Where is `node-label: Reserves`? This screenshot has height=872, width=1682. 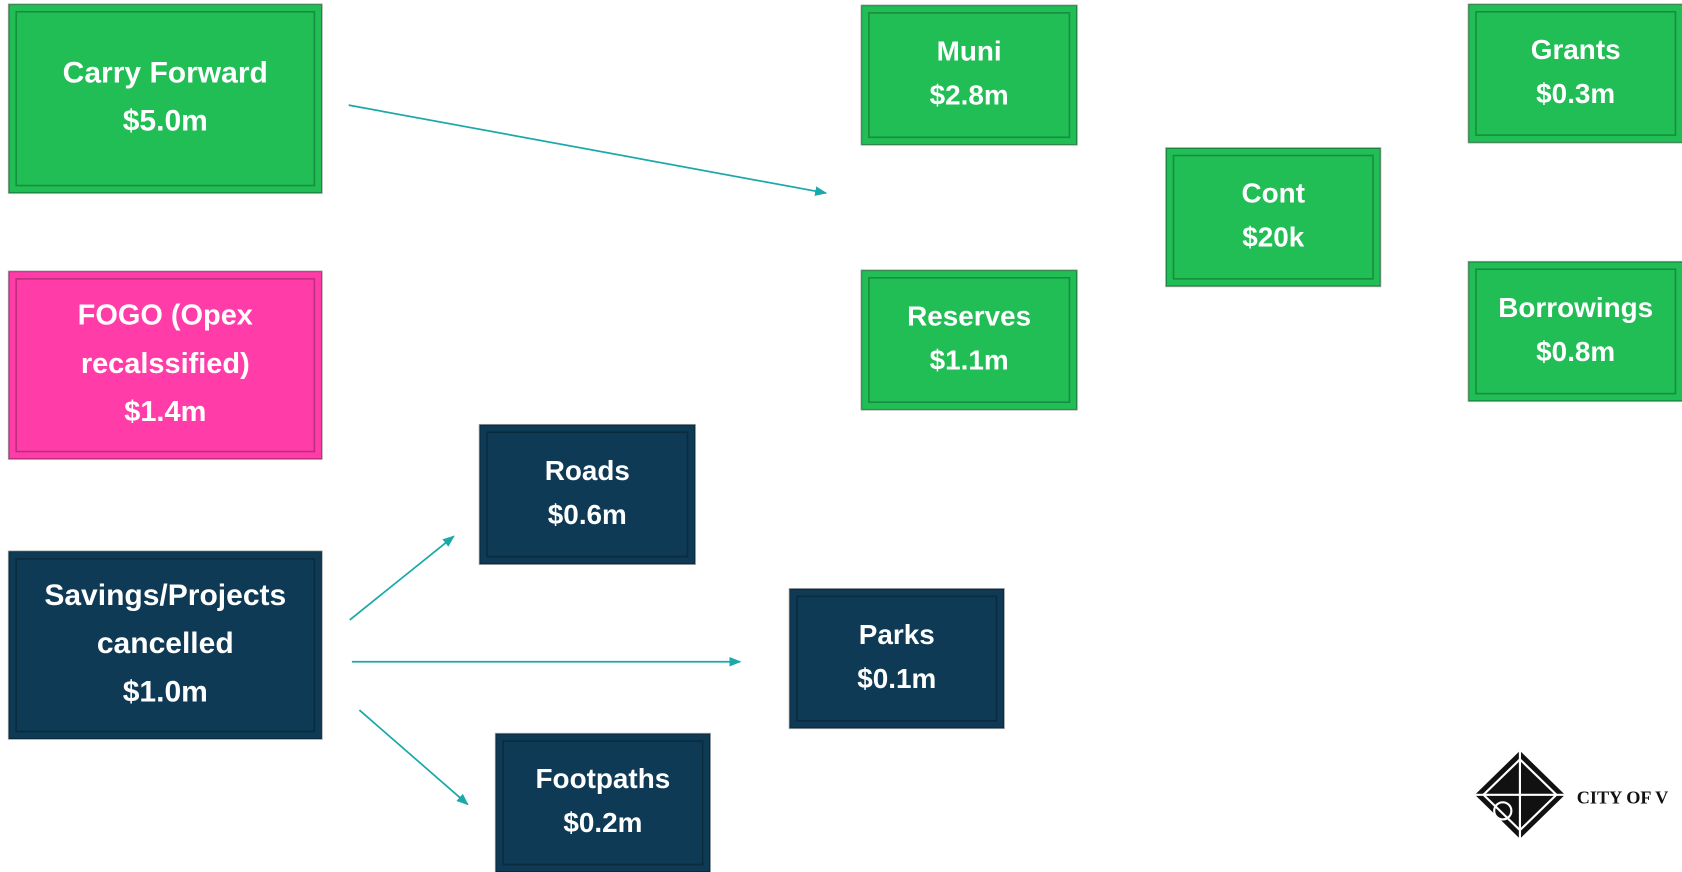
node-label: Reserves is located at coordinates (969, 315).